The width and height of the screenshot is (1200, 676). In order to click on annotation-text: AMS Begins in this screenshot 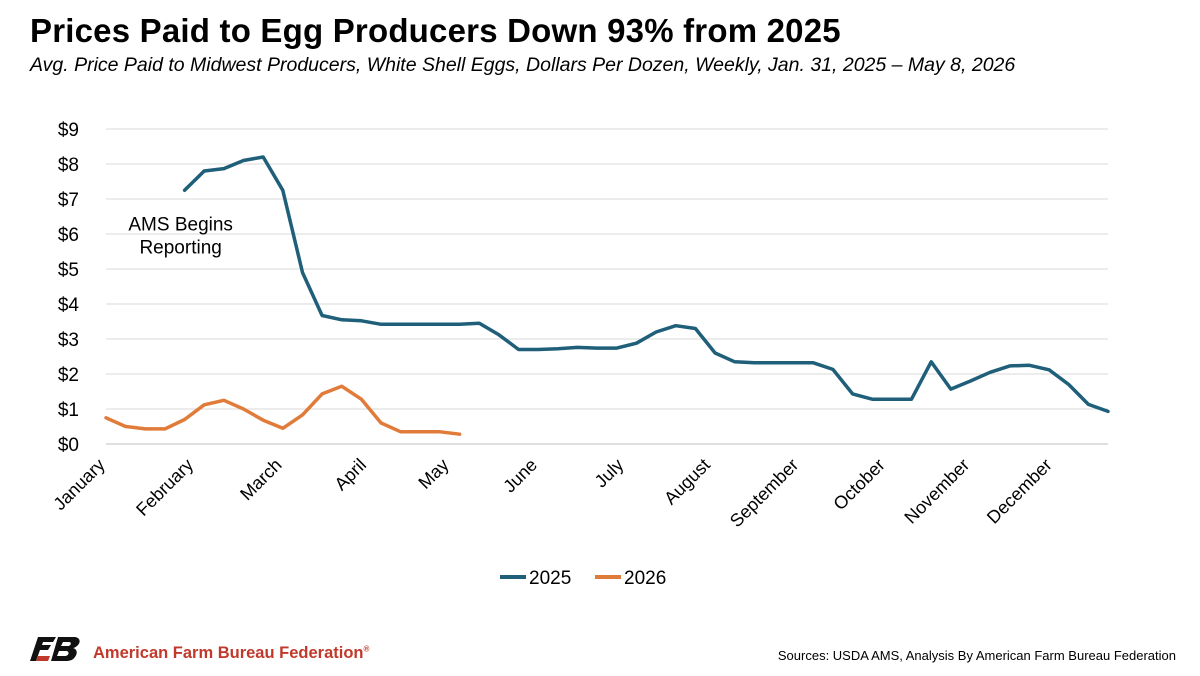, I will do `click(180, 225)`.